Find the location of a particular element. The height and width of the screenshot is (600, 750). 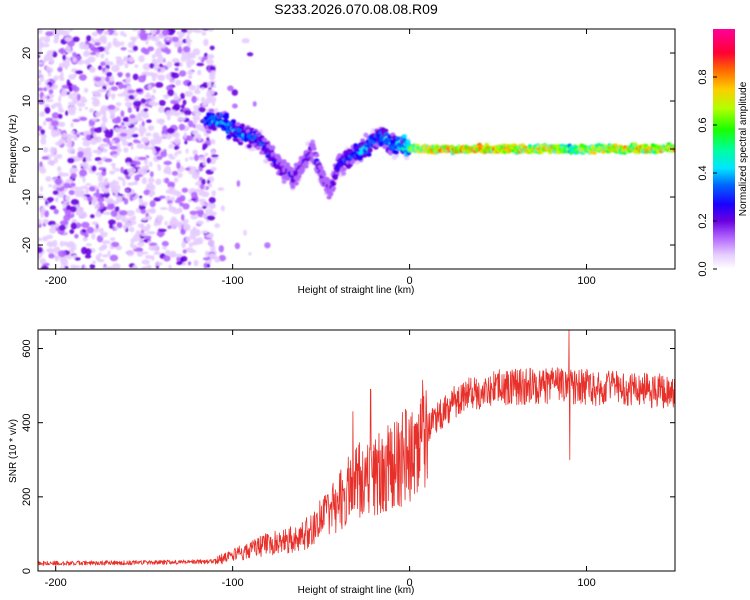

snr-y-axis-label: SNR (10 * v/v) is located at coordinates (13, 451).